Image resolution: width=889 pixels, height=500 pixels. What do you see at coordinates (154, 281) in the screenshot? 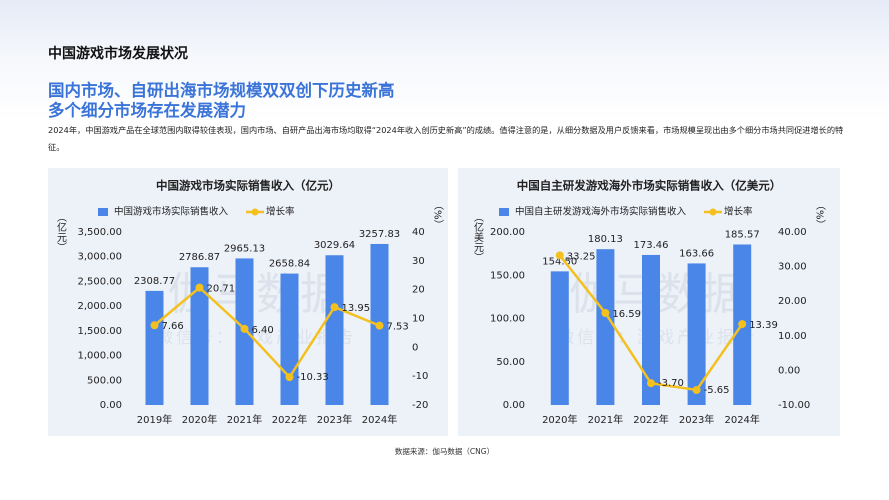
I see `bar-value-label: 2308.77` at bounding box center [154, 281].